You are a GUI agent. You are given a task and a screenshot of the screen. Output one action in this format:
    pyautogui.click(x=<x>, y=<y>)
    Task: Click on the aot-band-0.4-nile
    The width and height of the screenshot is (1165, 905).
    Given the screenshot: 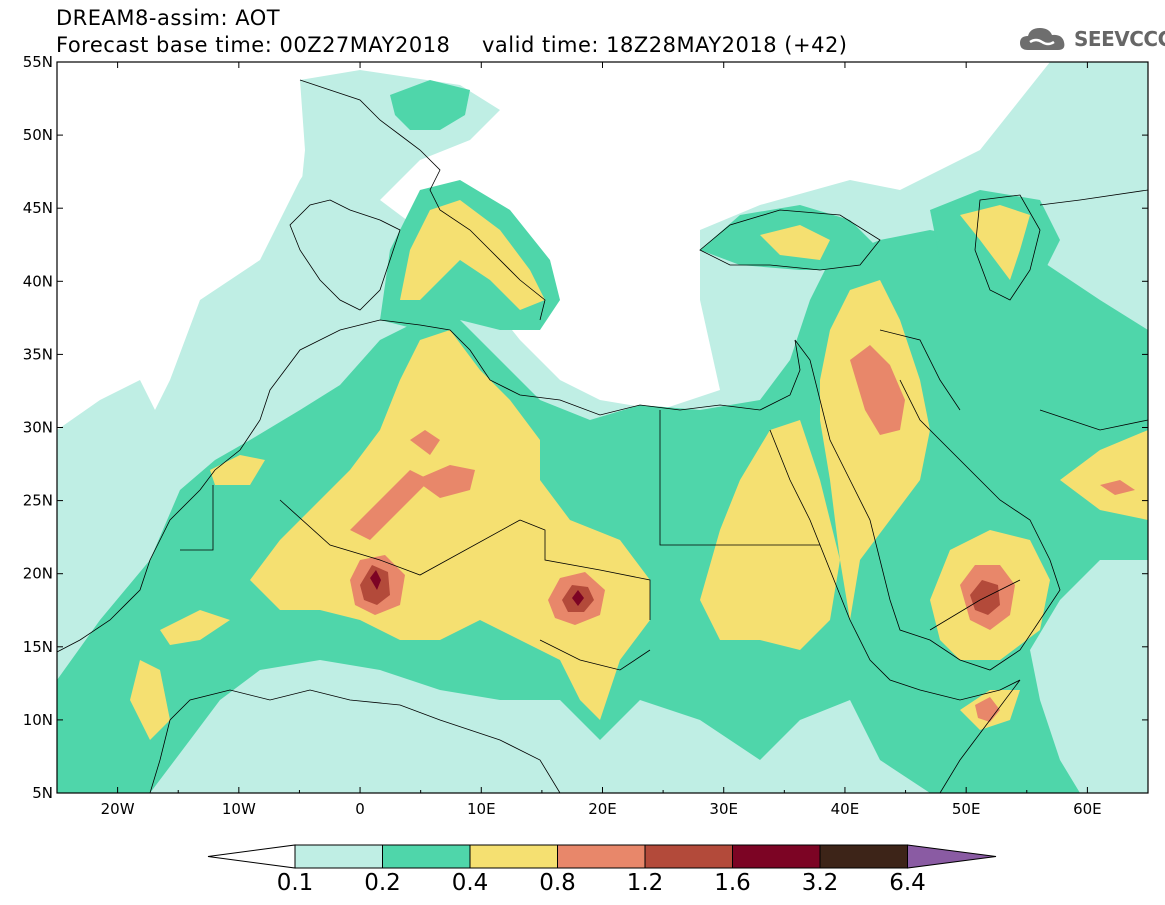 What is the action you would take?
    pyautogui.click(x=770, y=535)
    